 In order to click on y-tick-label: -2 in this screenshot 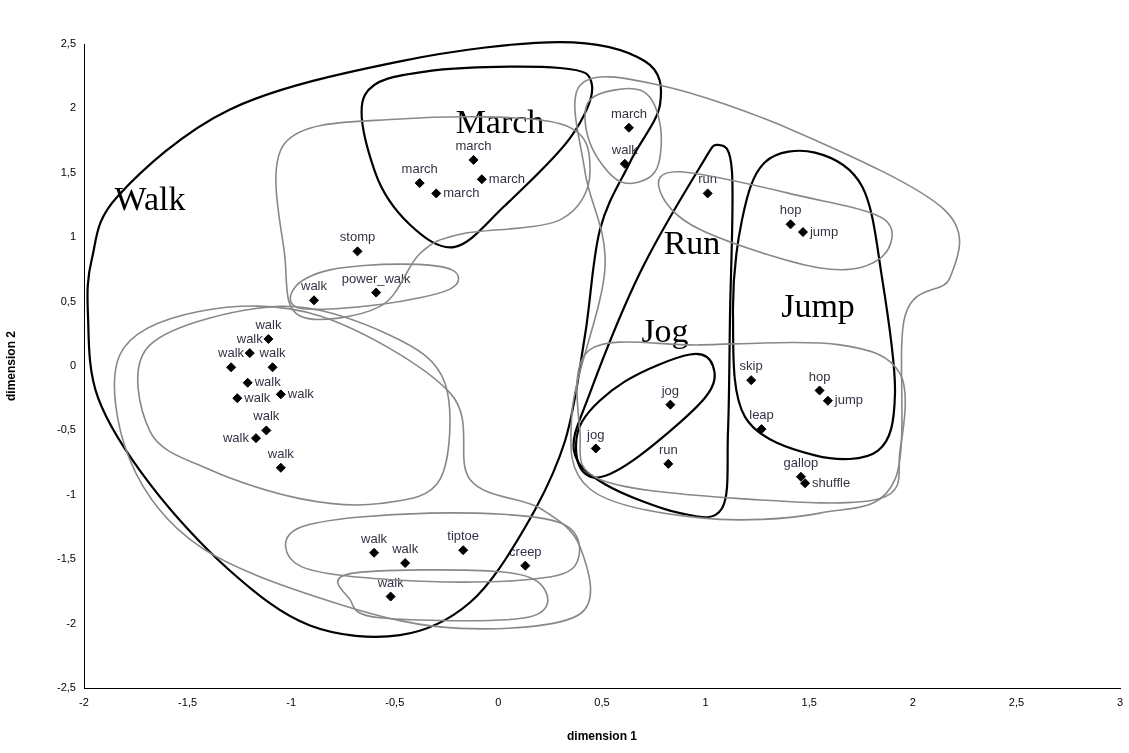, I will do `click(71, 622)`.